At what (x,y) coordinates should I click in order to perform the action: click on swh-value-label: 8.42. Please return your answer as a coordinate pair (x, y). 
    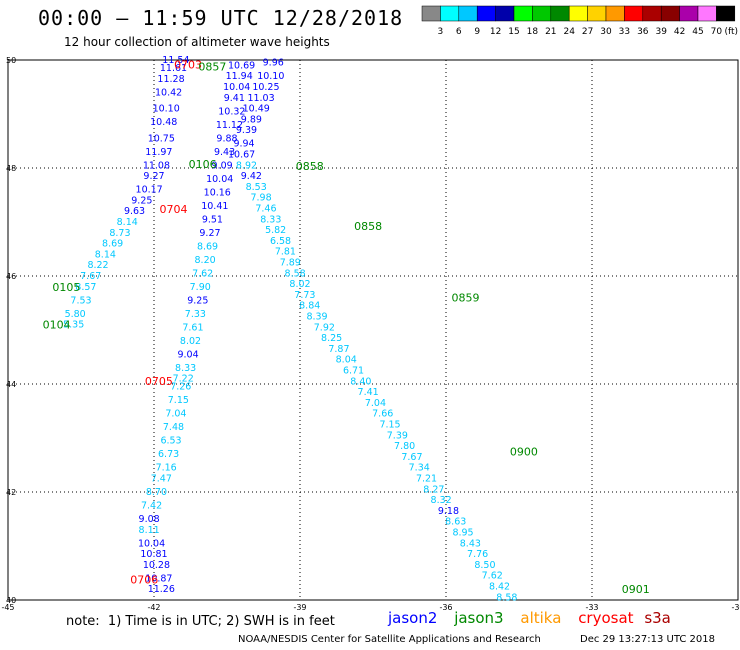
    Looking at the image, I should click on (499, 587).